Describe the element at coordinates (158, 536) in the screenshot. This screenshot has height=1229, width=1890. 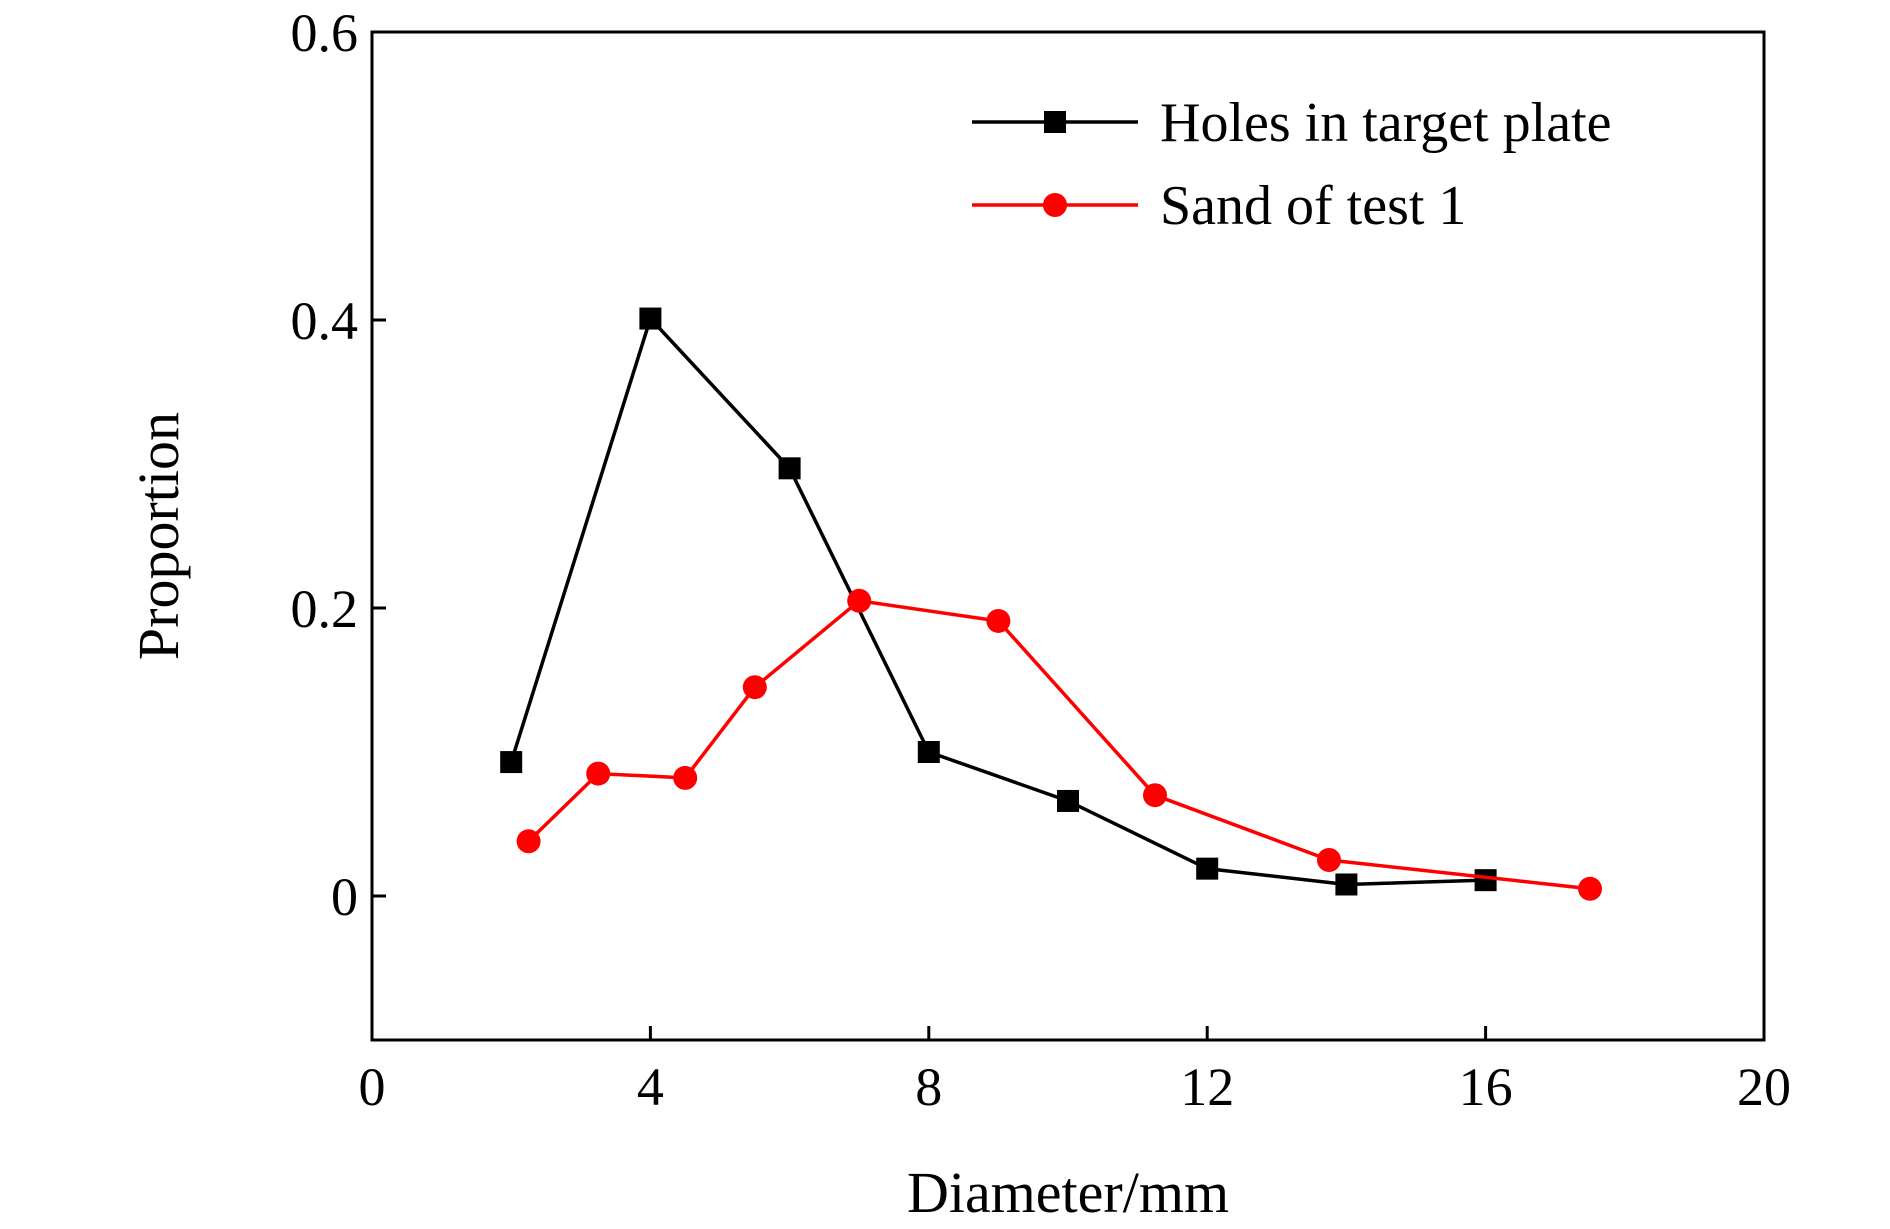
I see `y-axis-title: Proportion` at that location.